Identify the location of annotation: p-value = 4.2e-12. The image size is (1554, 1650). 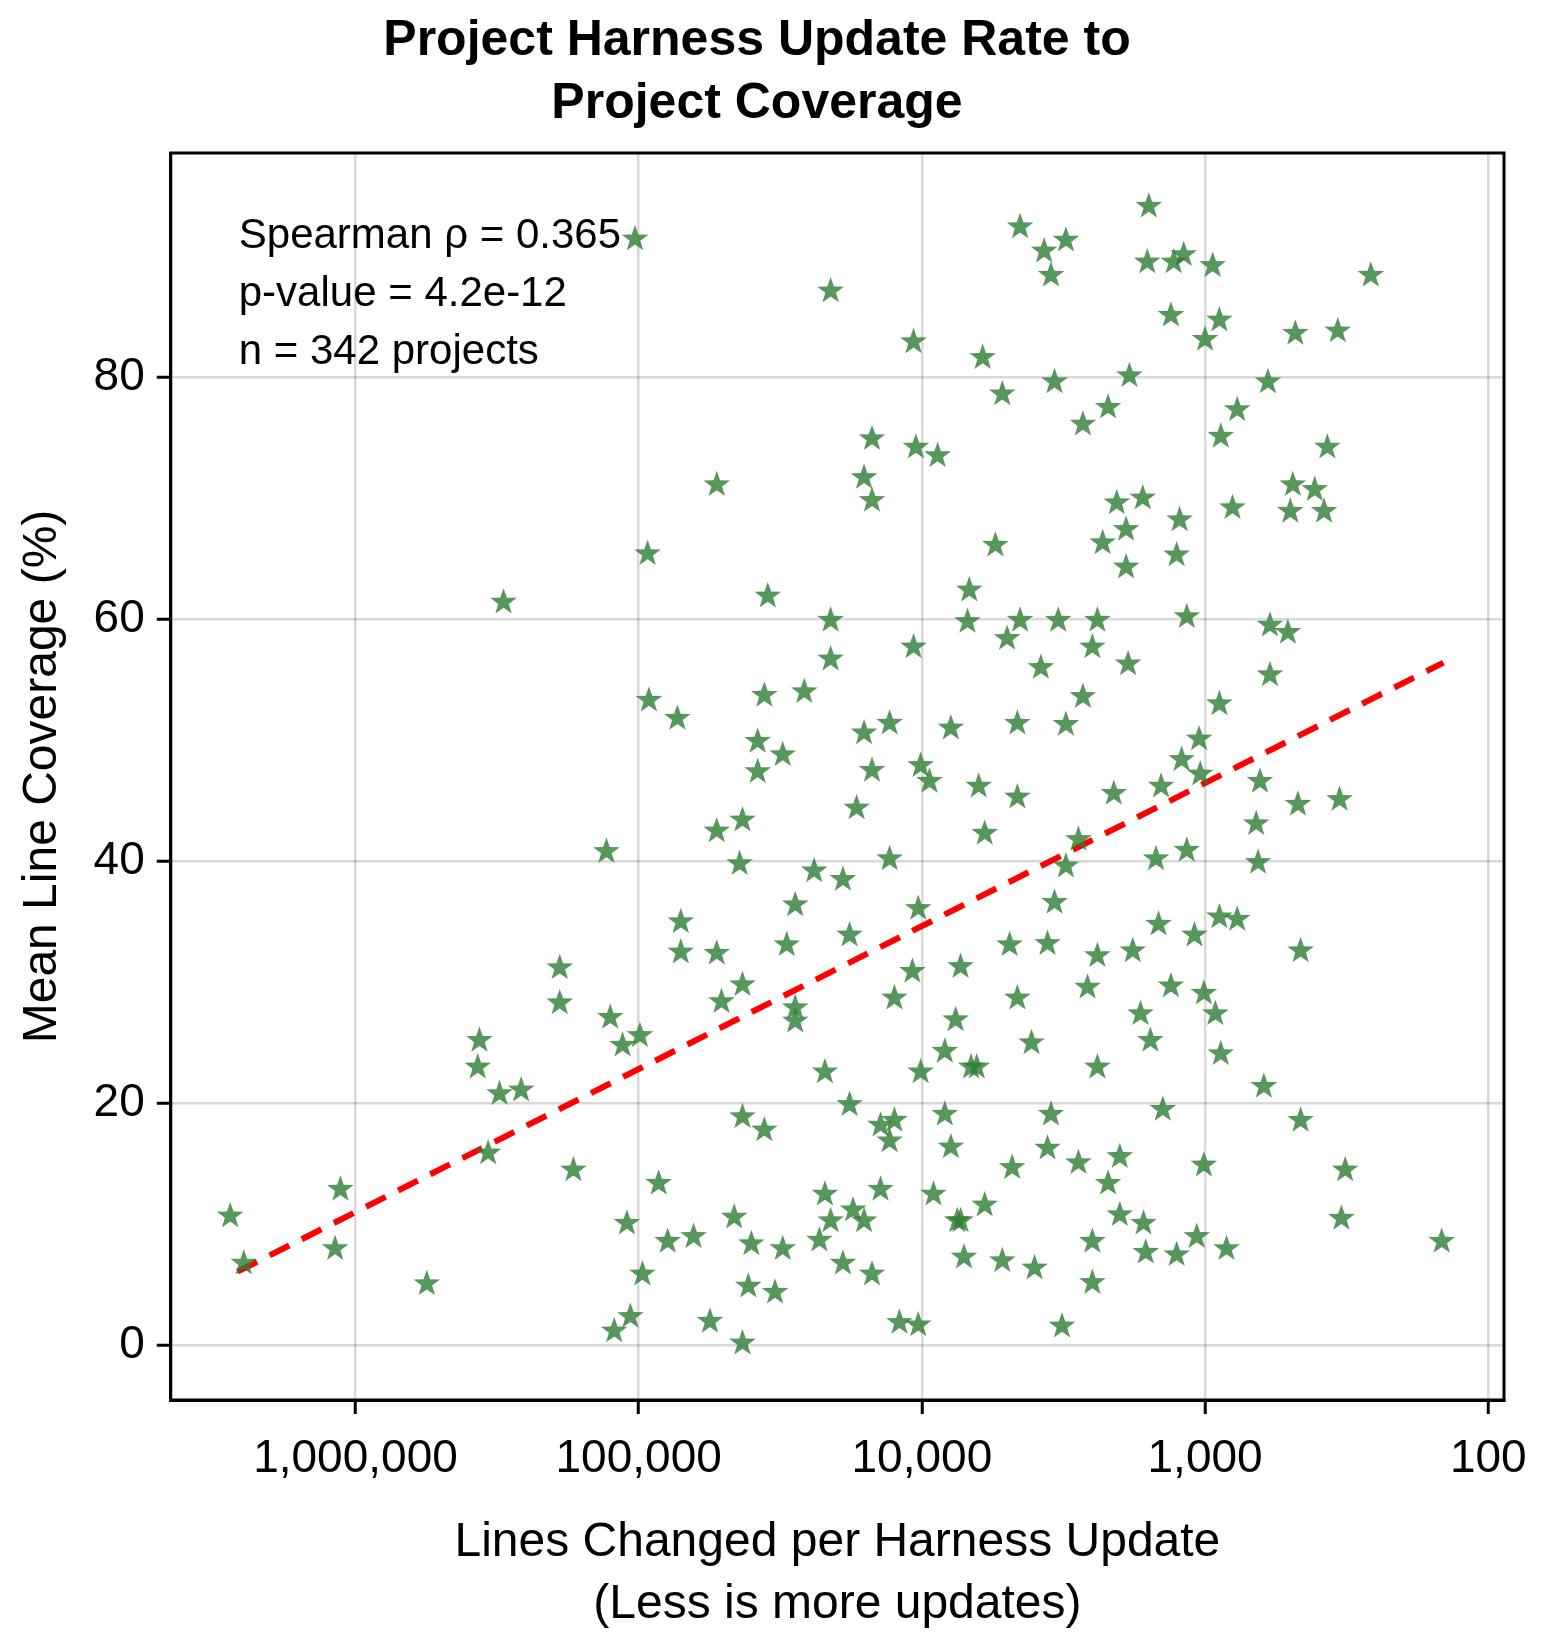
(402, 291).